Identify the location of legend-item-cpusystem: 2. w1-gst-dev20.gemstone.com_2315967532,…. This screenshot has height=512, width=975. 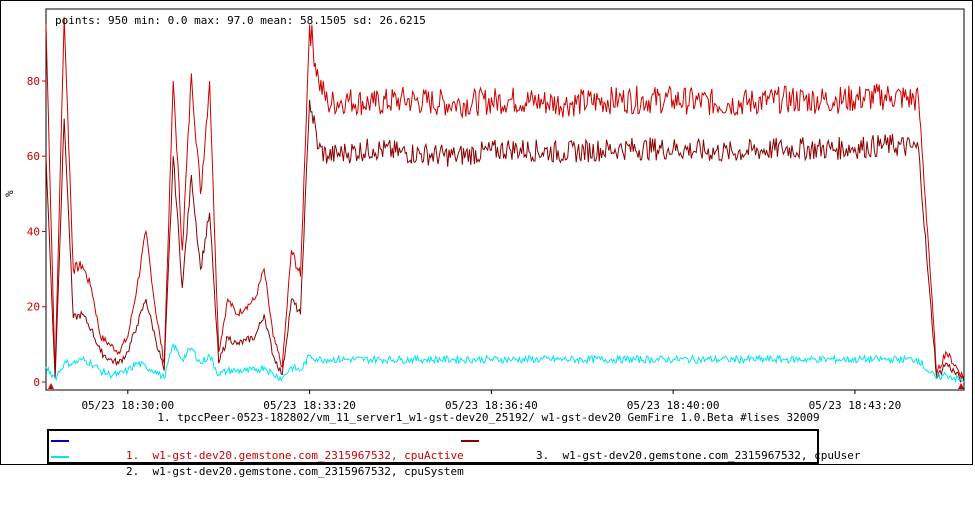
(301, 463).